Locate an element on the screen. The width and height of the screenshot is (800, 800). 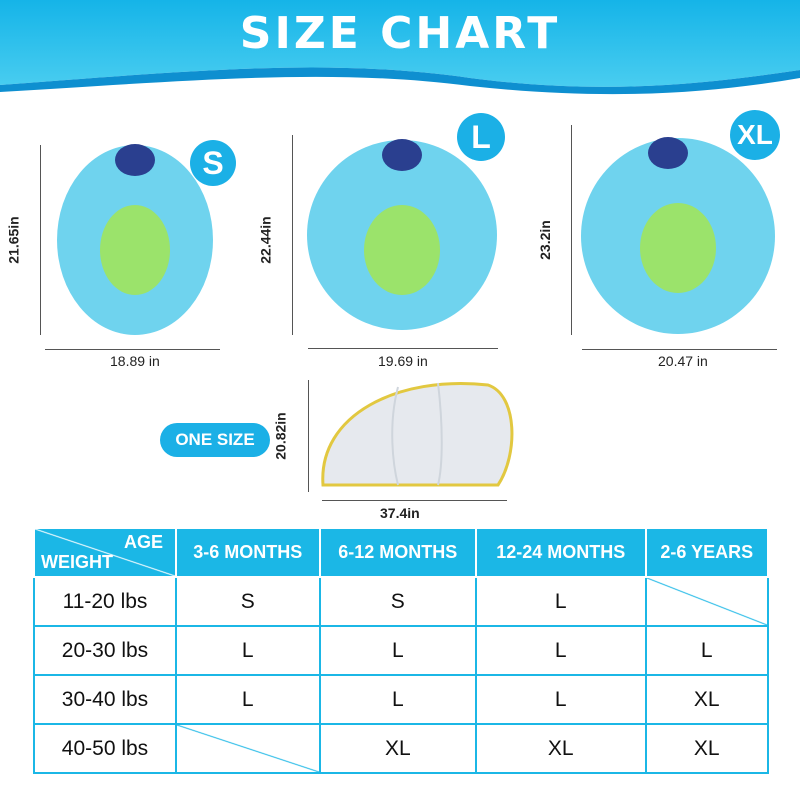
width-label-xl: 20.47 in is located at coordinates (683, 361).